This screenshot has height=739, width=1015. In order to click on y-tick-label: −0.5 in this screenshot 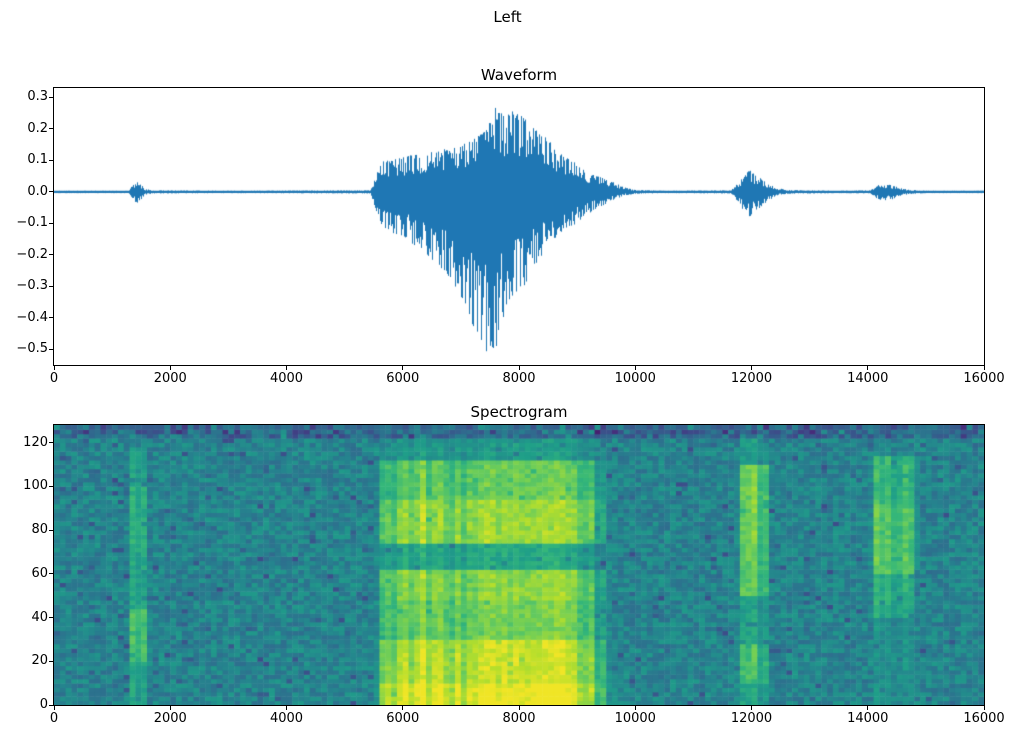, I will do `click(32, 349)`.